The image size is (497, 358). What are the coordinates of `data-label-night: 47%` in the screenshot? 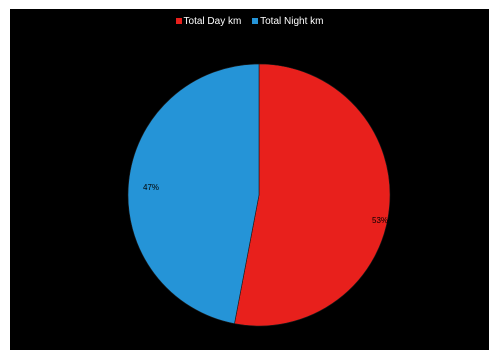 It's located at (151, 187).